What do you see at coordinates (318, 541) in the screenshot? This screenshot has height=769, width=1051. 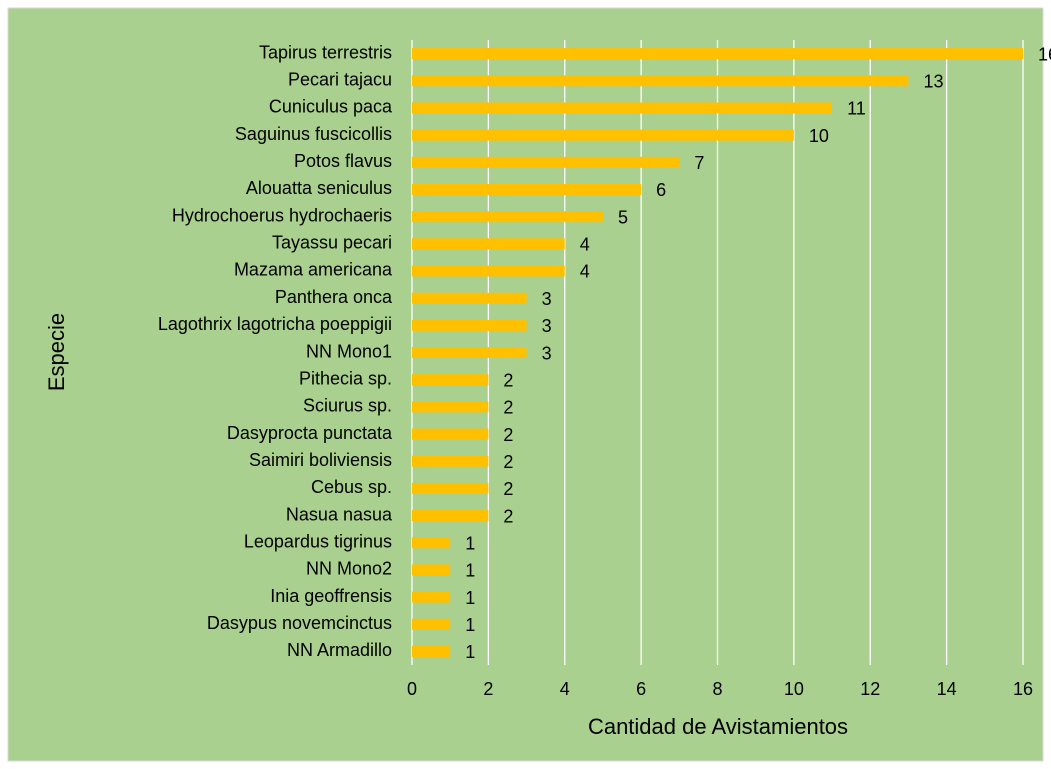 I see `y-tick-label: Leopardus tigrinus` at bounding box center [318, 541].